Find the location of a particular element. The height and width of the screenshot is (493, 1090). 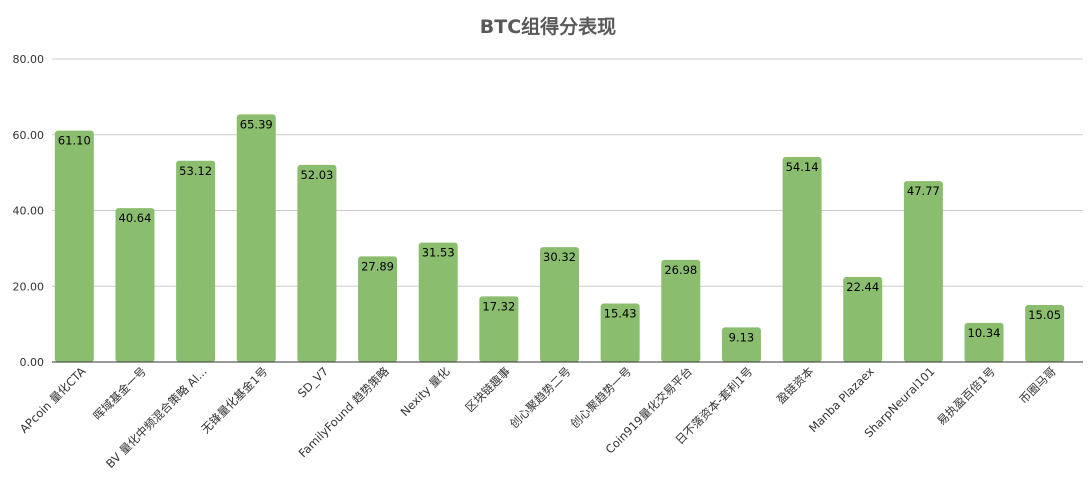

data-label: 15.43 is located at coordinates (620, 314).